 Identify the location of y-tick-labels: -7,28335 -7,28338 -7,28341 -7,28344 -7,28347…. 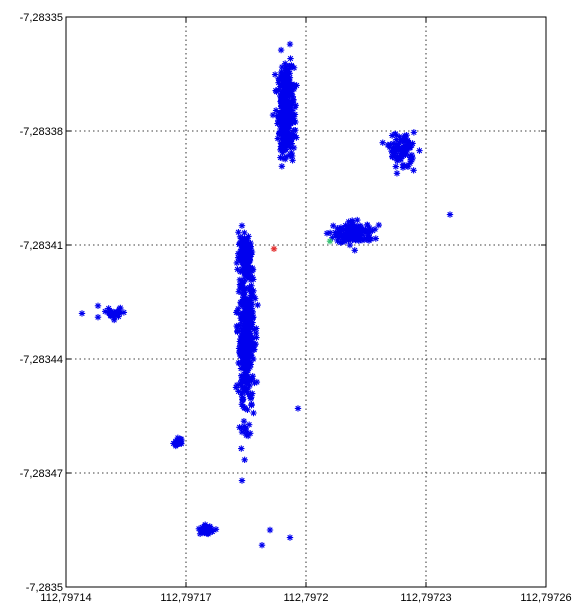
(41, 303).